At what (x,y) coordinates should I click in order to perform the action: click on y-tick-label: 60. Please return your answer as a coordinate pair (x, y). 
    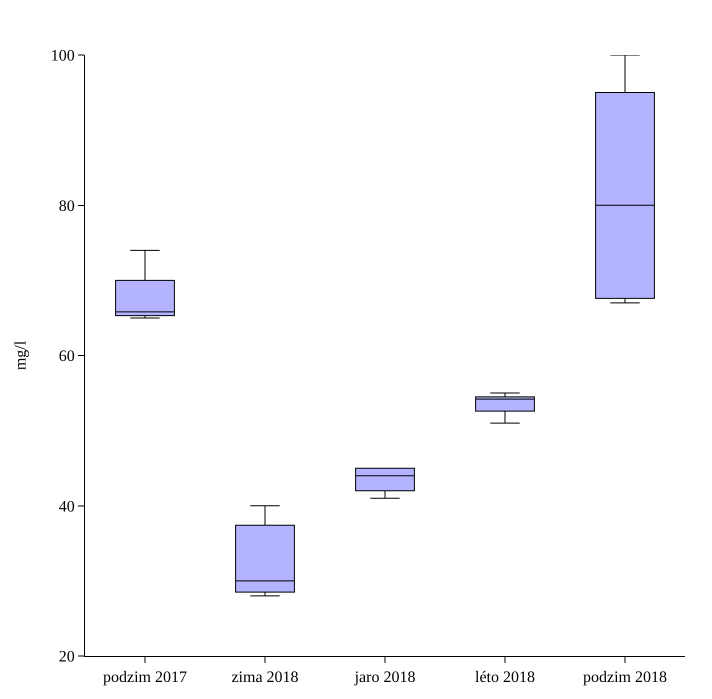
    Looking at the image, I should click on (66, 357).